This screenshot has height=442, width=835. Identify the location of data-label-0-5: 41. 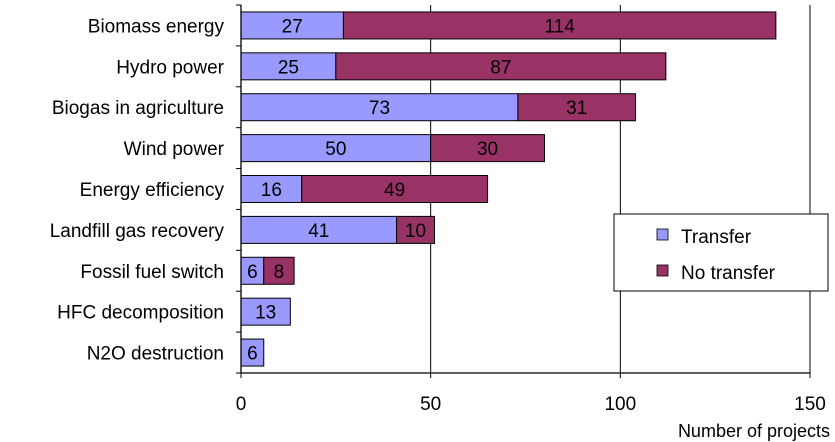
(318, 231).